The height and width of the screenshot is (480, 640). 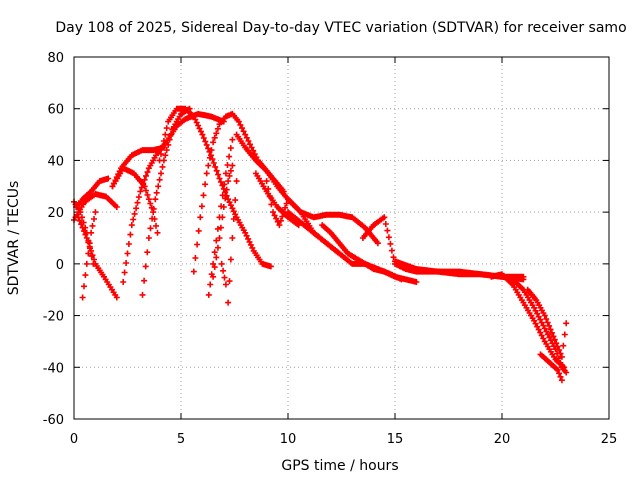 I want to click on y-tick-label: -60, so click(x=53, y=420).